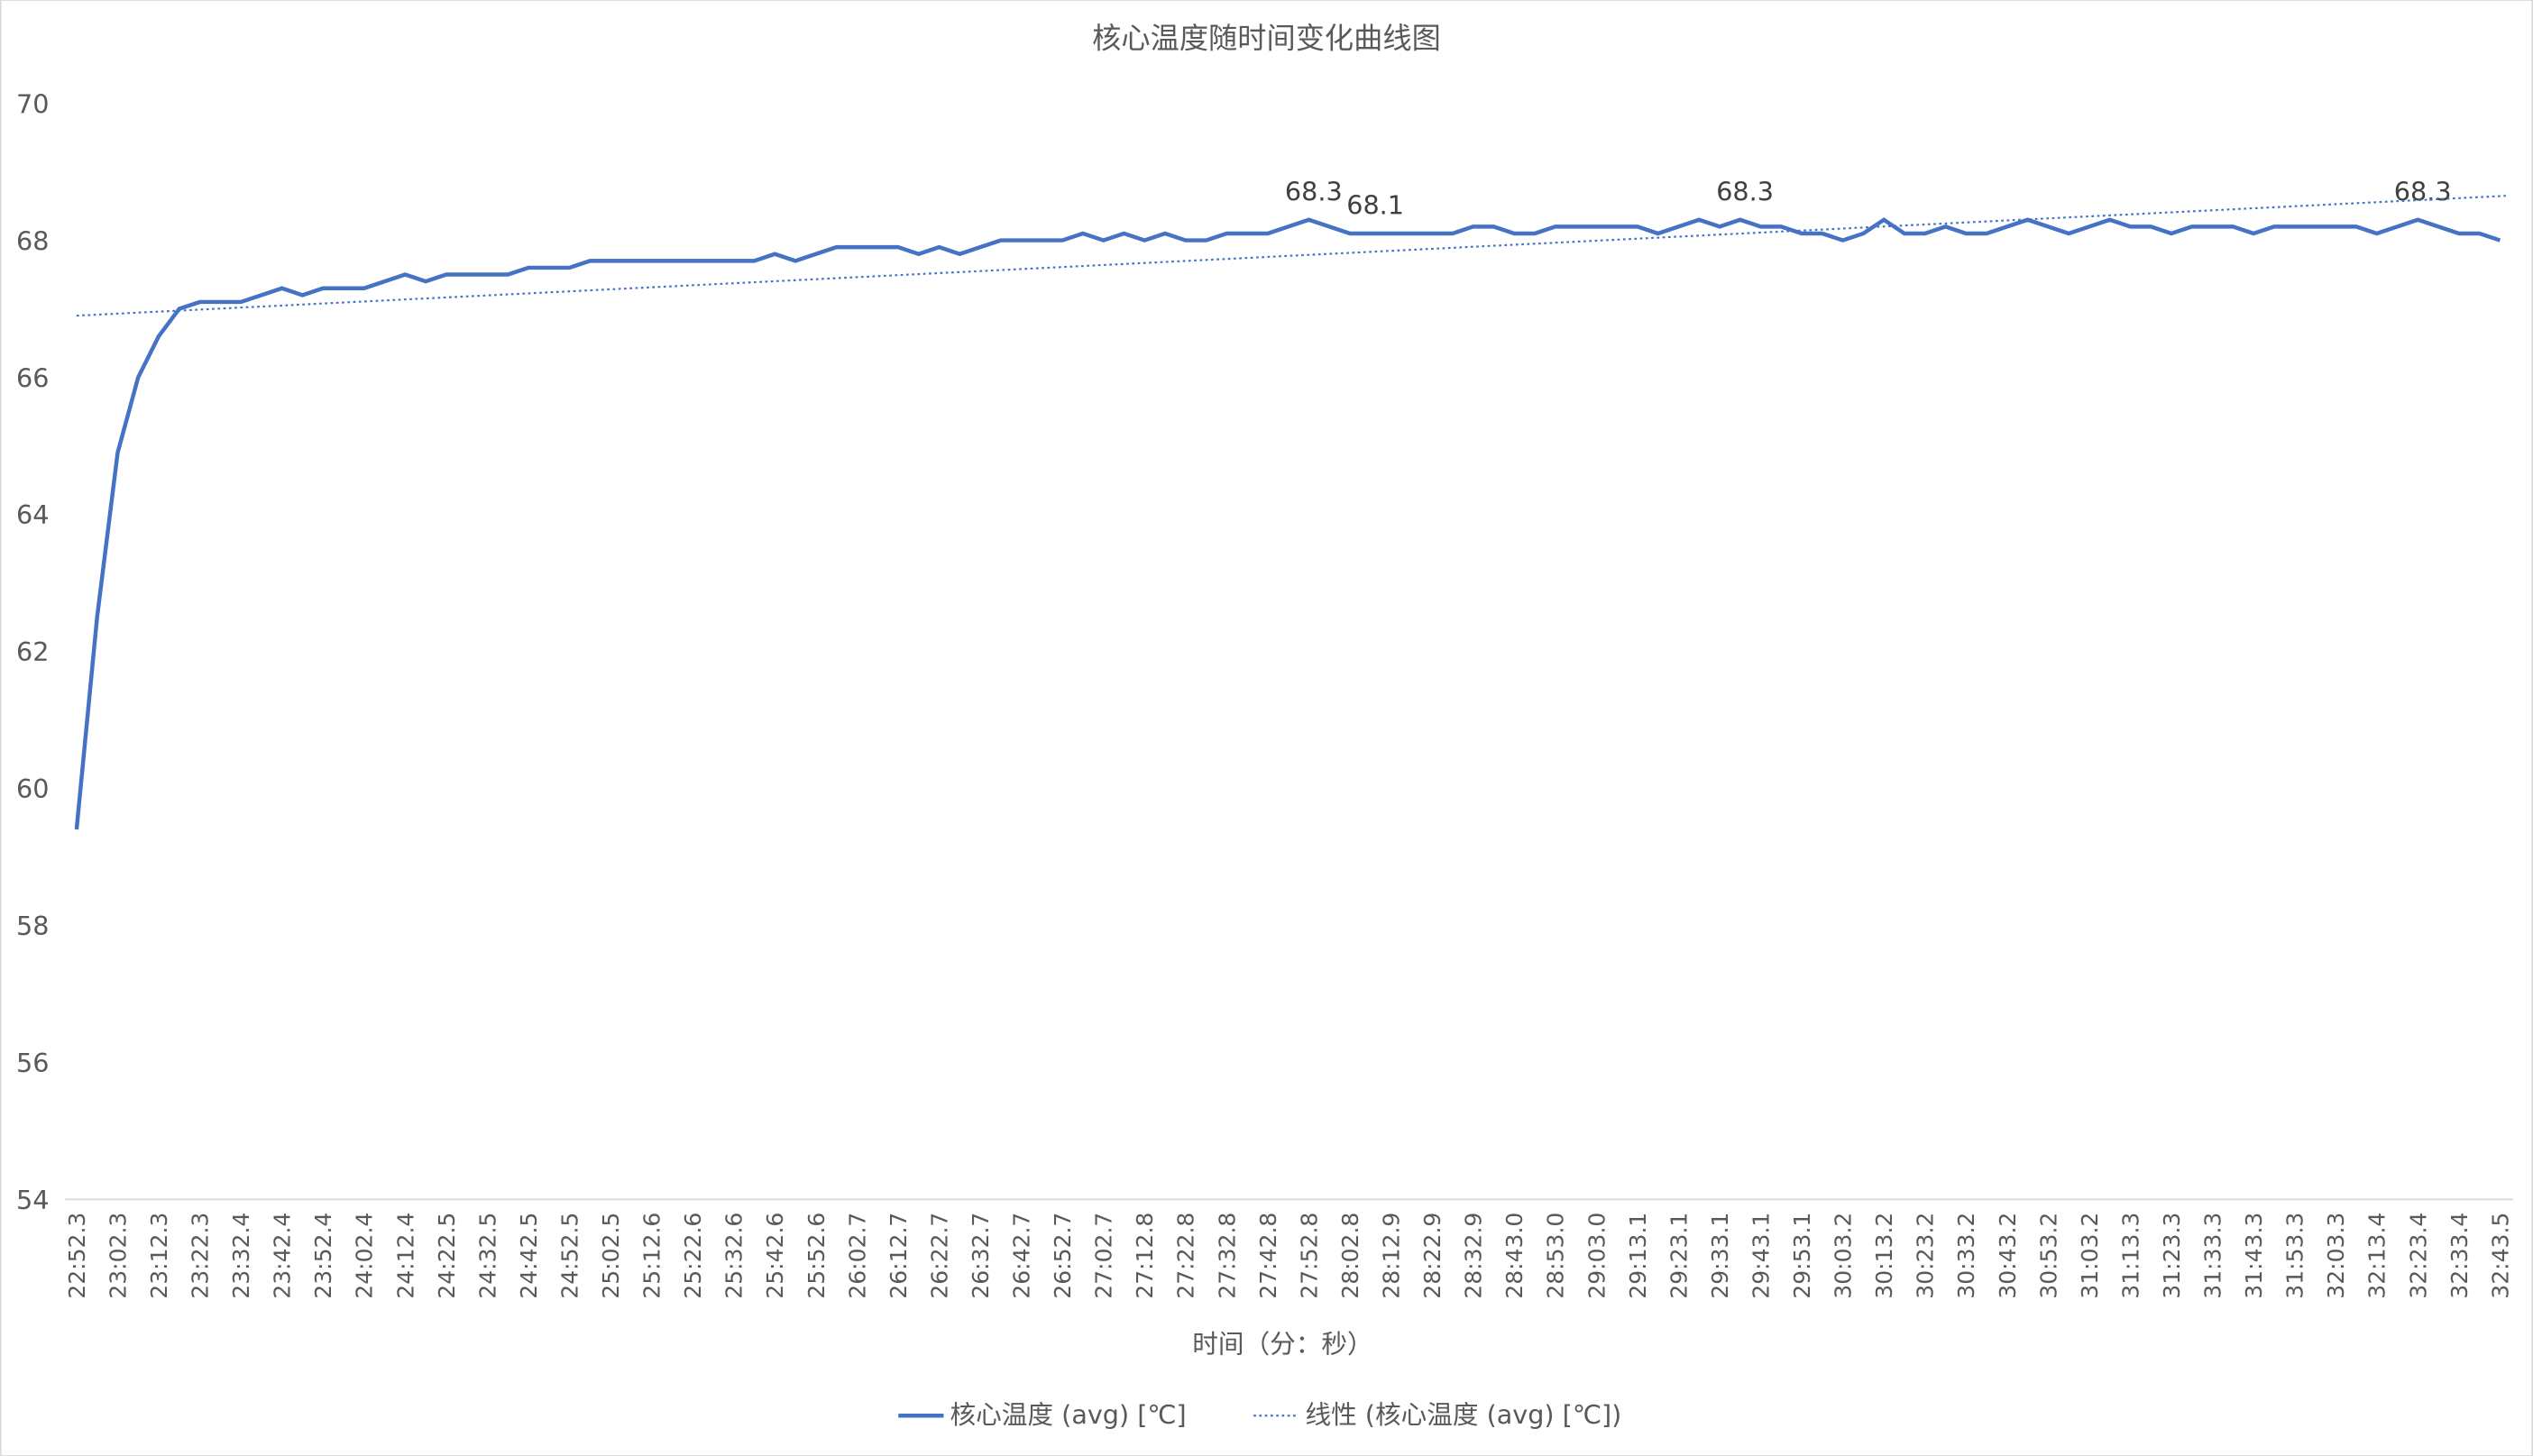 The height and width of the screenshot is (1456, 2533). Describe the element at coordinates (1463, 1414) in the screenshot. I see `legend-label: 线性 (核心温度 (avg) [℃])` at that location.